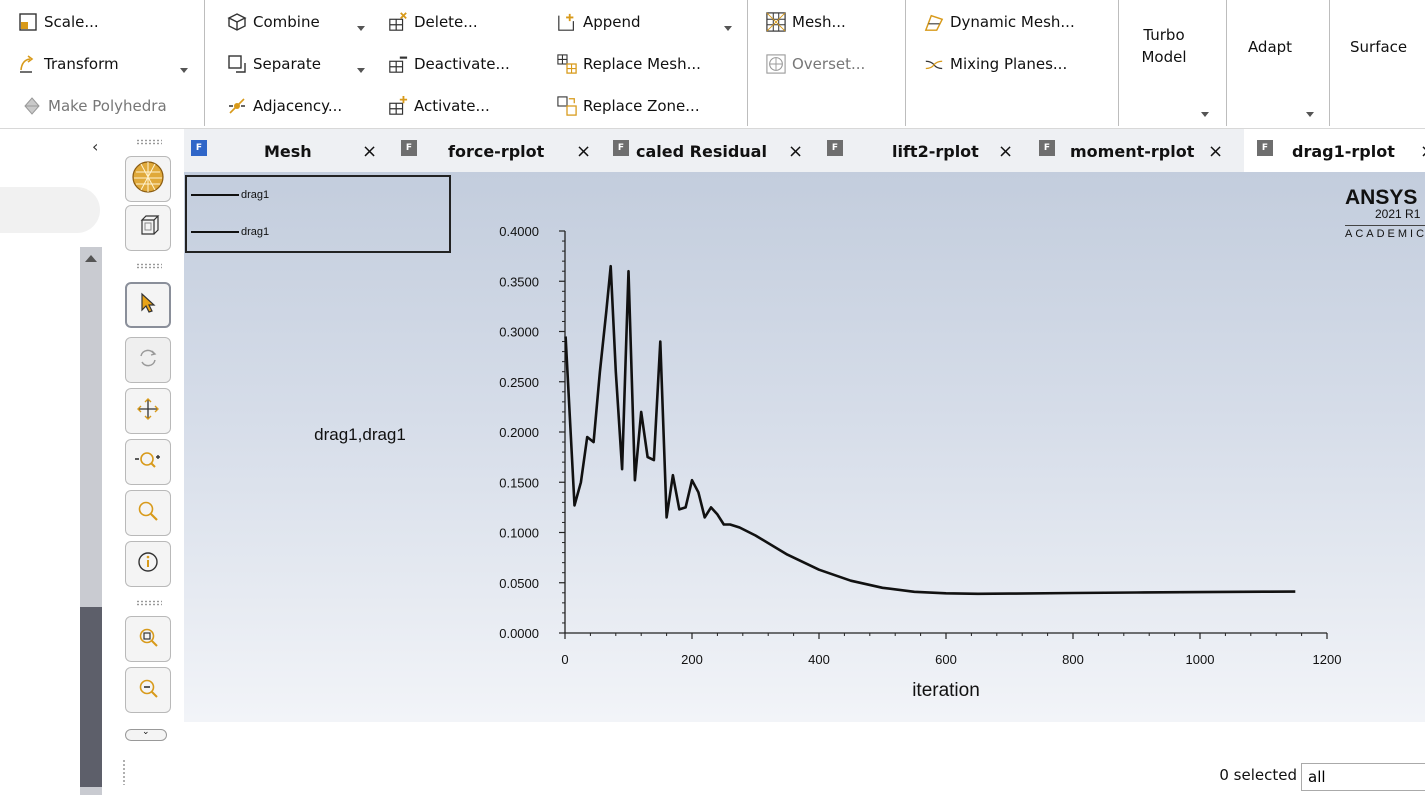  Describe the element at coordinates (519, 281) in the screenshot. I see `y-tick-label: 0.3500` at that location.